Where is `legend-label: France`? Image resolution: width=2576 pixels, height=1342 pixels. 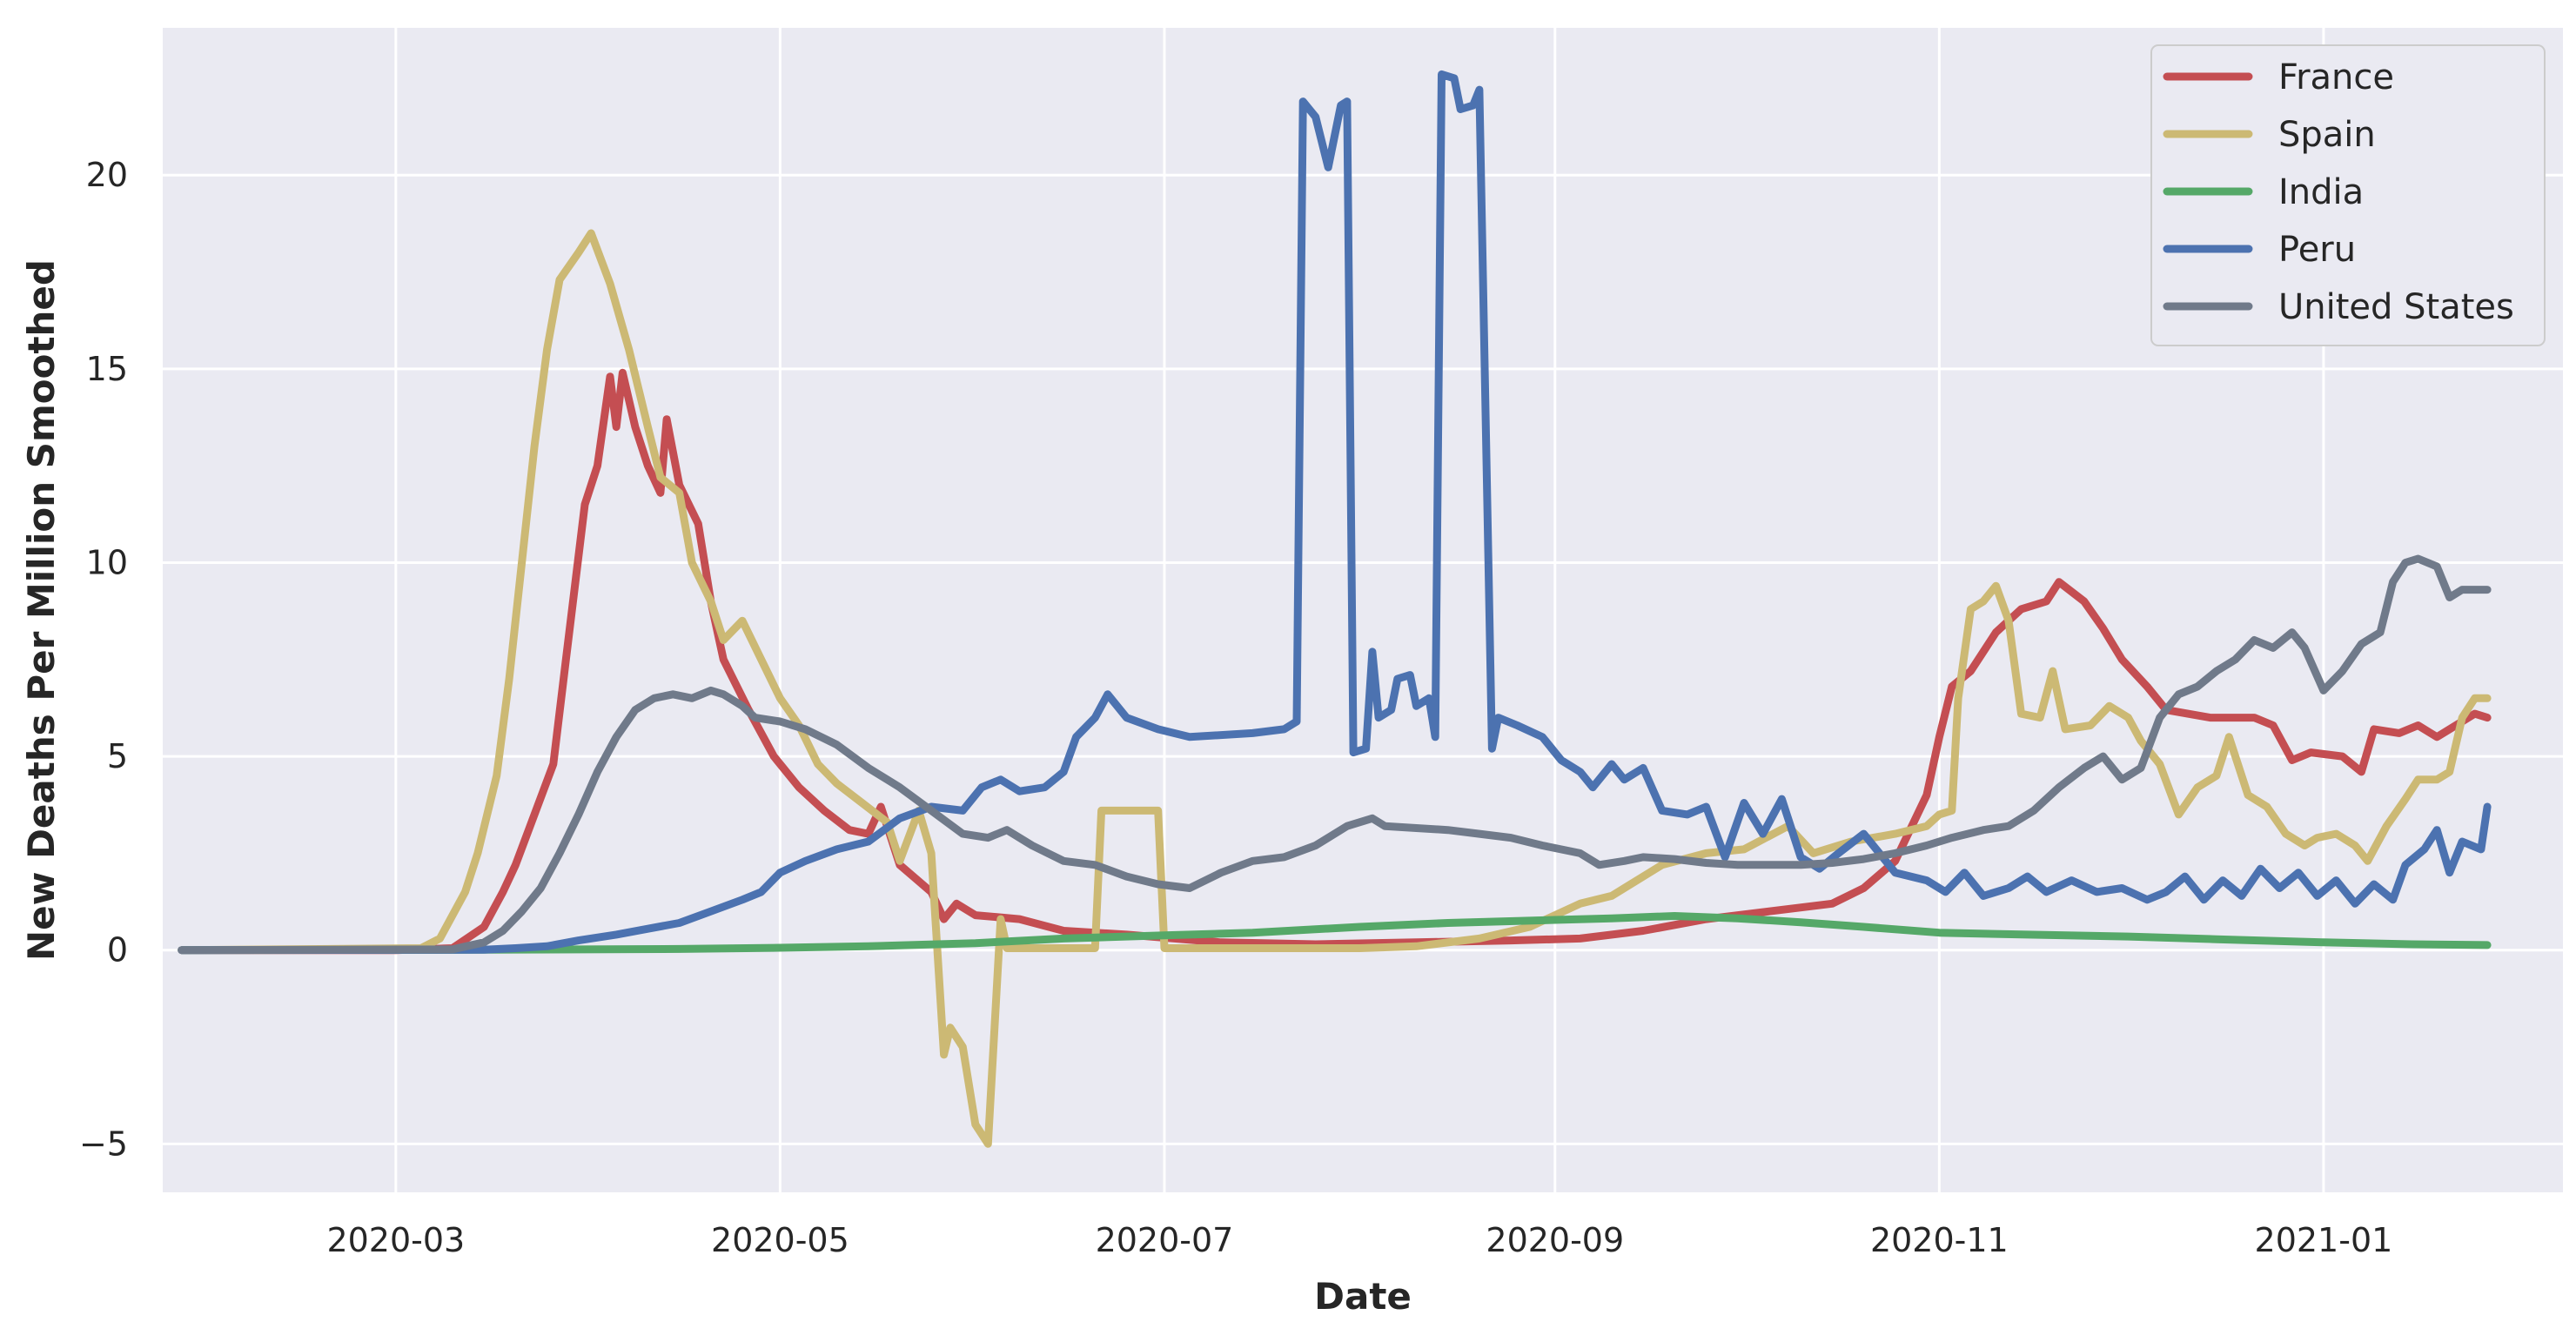 legend-label: France is located at coordinates (2336, 77).